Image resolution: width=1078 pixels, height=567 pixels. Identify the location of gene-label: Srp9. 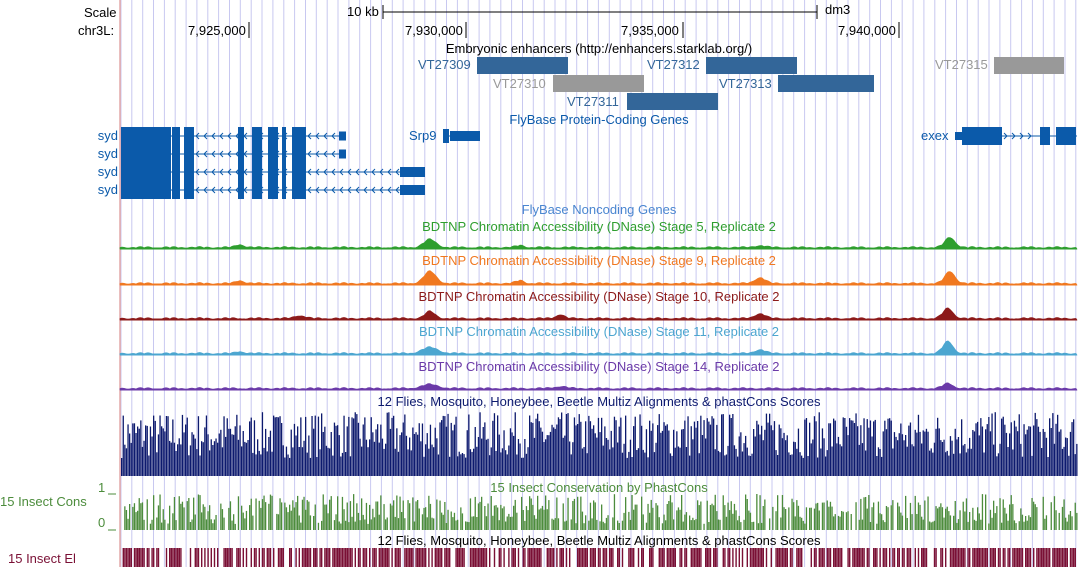
(423, 135).